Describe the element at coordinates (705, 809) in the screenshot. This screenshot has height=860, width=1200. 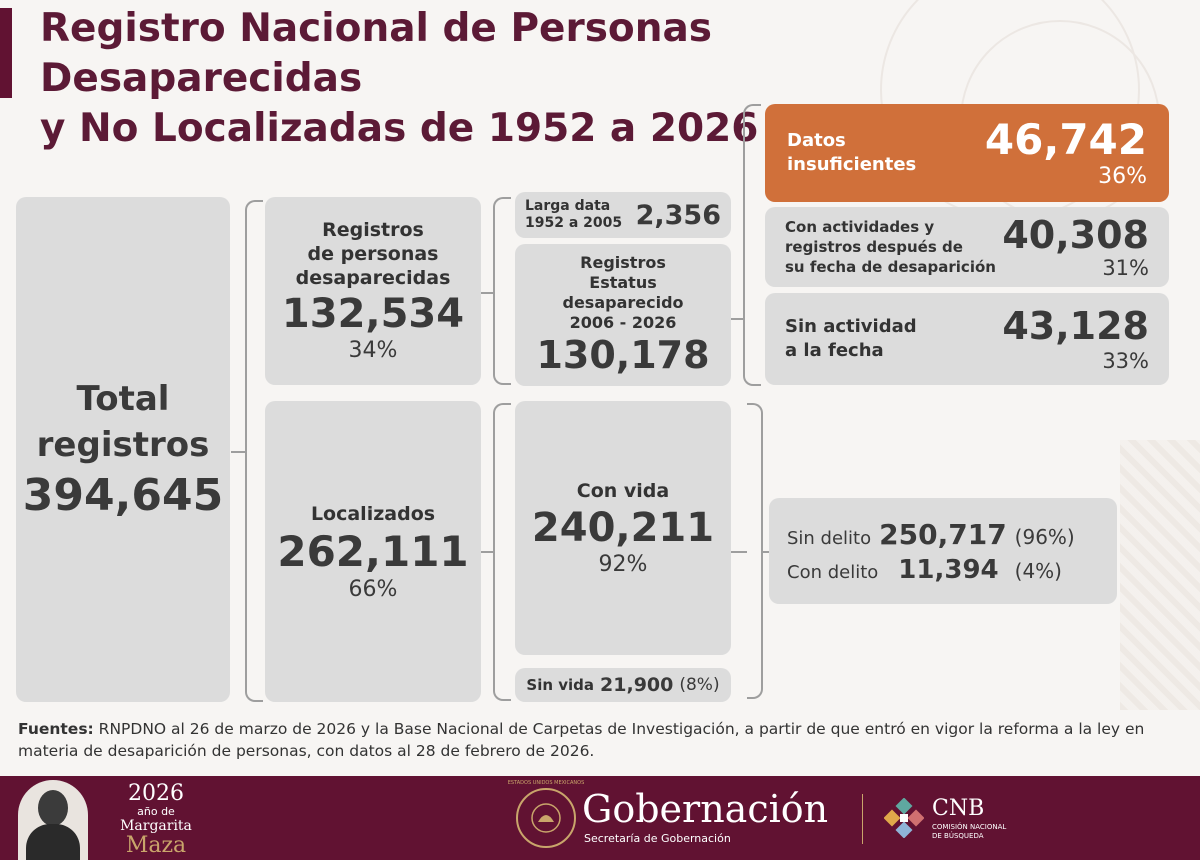
I see `gobernacion-title: Gobernación` at that location.